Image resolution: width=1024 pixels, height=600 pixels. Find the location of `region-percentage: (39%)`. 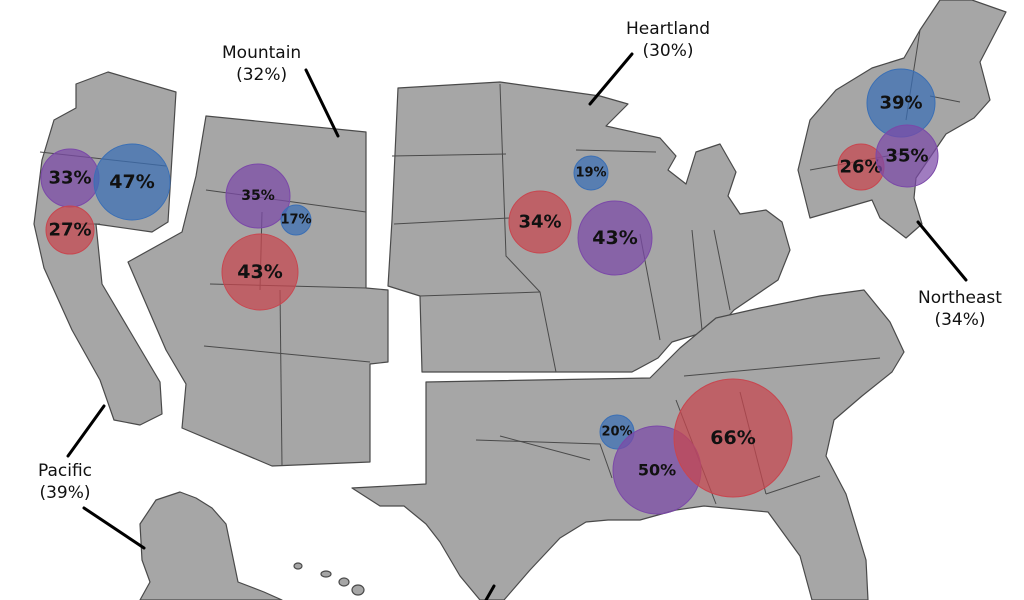

region-percentage: (39%) is located at coordinates (65, 493).